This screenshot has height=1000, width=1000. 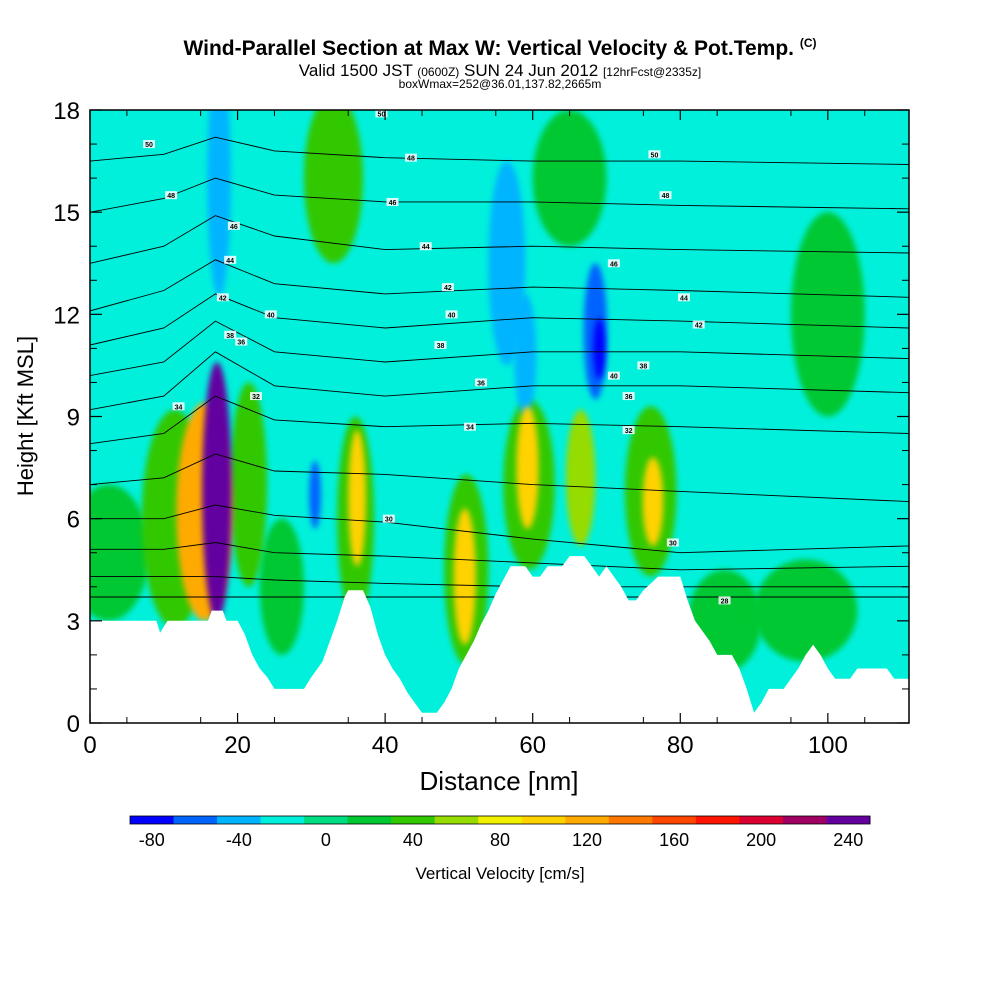 I want to click on isentrope-label-19: 30, so click(x=388, y=519).